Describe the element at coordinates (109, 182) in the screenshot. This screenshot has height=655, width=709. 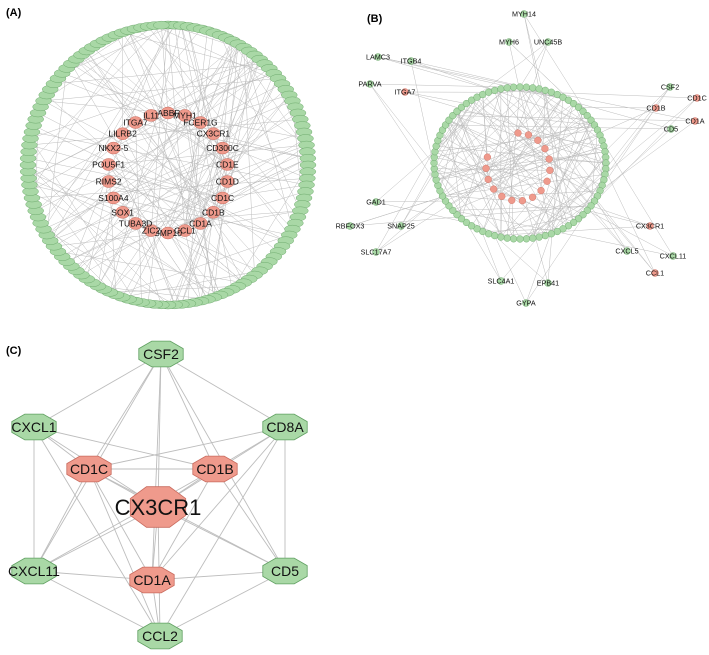
I see `hub-node-label: RIMS2` at that location.